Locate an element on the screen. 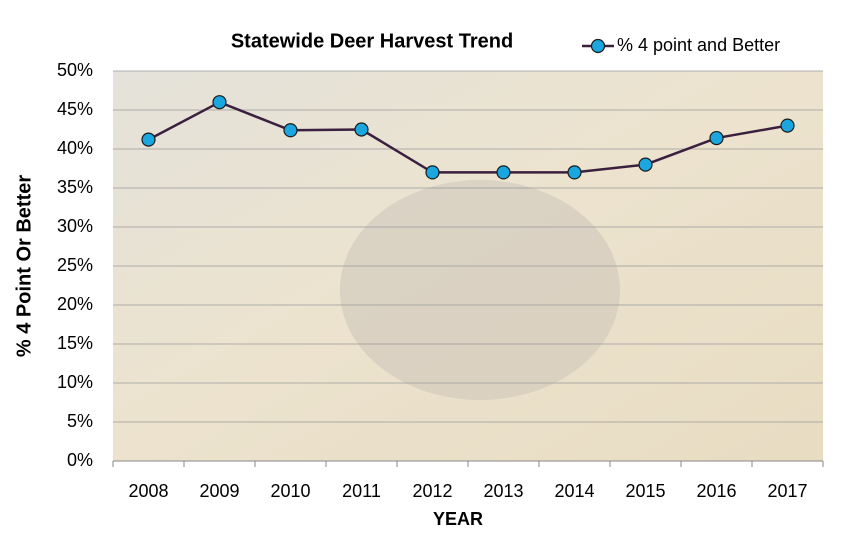 The image size is (850, 540). x-tick-label: 2016 is located at coordinates (716, 491).